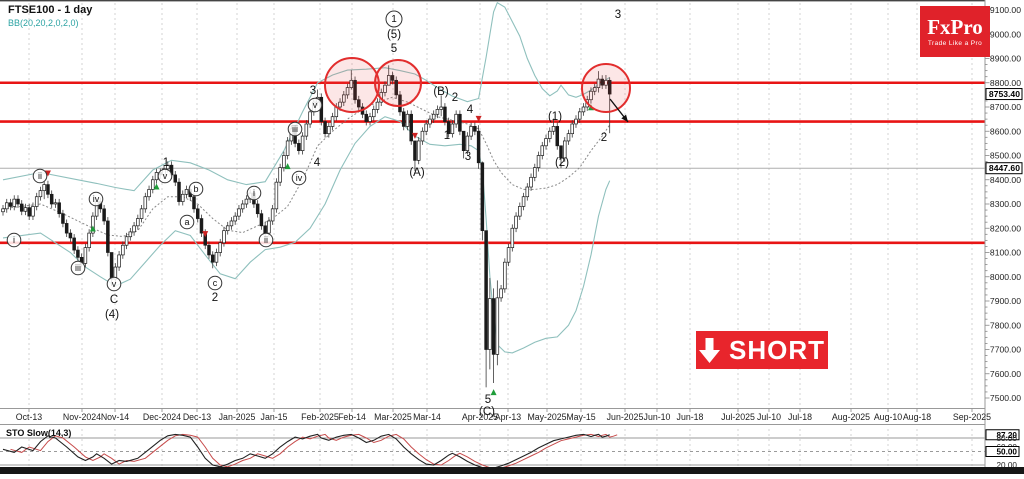 Image resolution: width=1024 pixels, height=479 pixels. Describe the element at coordinates (1005, 204) in the screenshot. I see `svg-text: 8300.00` at that location.